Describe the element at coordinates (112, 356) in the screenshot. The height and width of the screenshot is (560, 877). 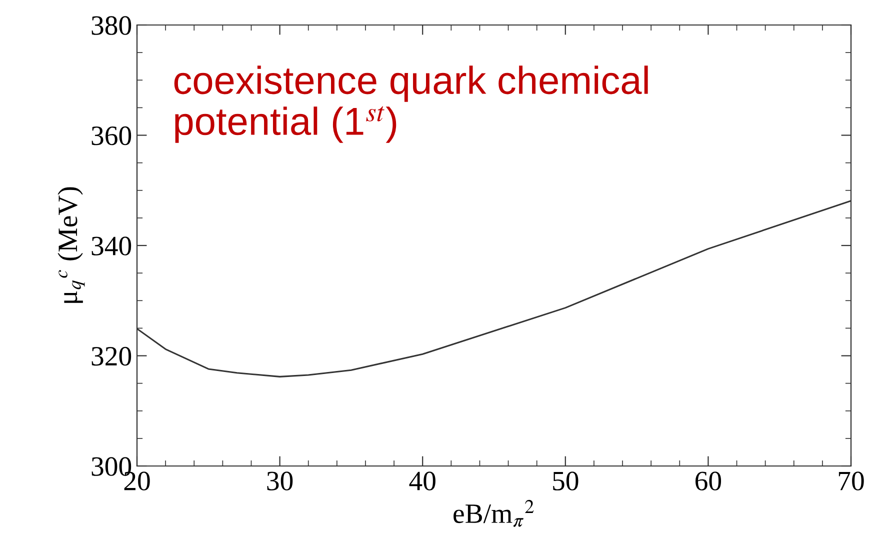
I see `y-tick-label: 320` at that location.